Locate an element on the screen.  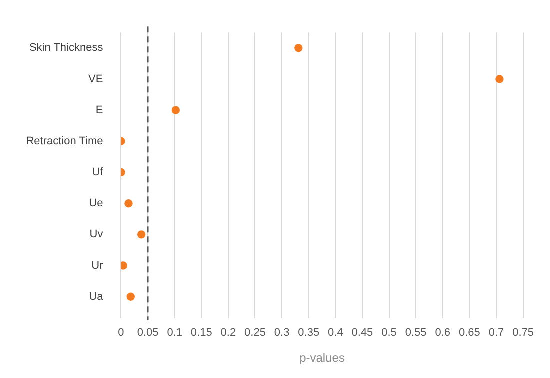
x-tick-label: 0.75 is located at coordinates (523, 333).